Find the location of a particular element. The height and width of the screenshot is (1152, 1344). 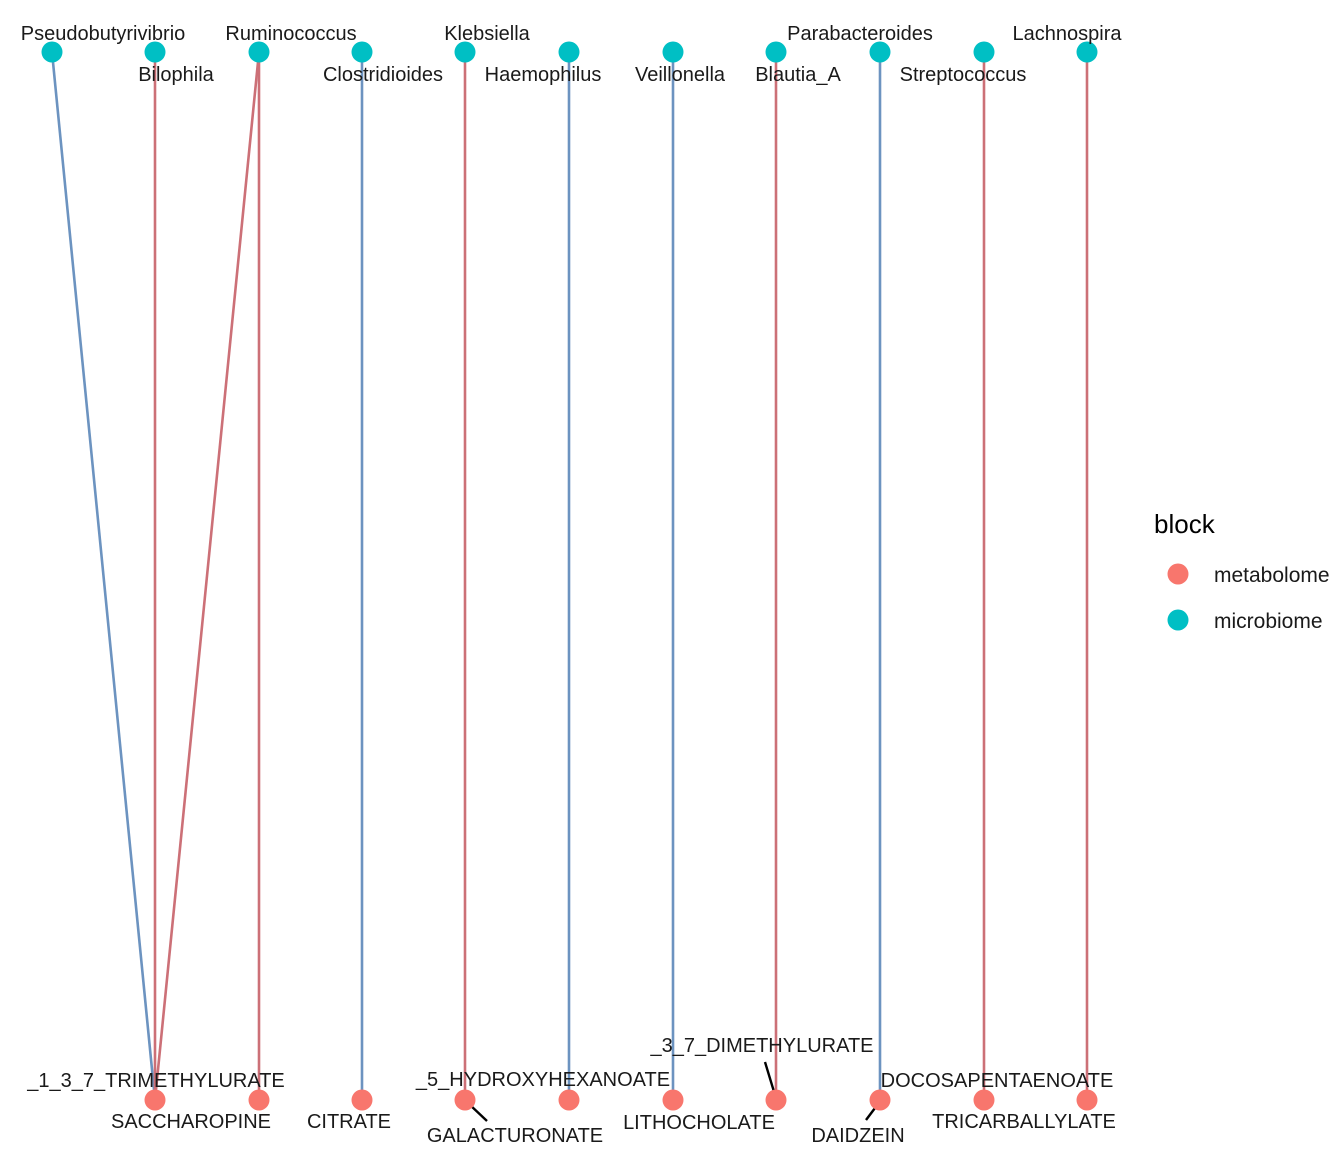

metabolome-node-b1 is located at coordinates (155, 1100).